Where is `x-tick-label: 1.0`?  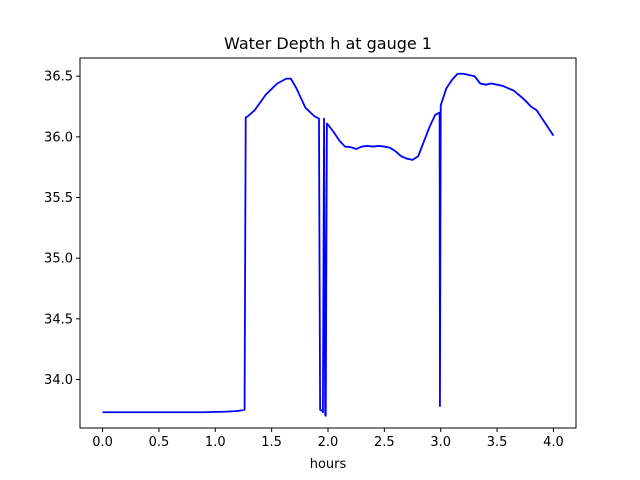 x-tick-label: 1.0 is located at coordinates (215, 442).